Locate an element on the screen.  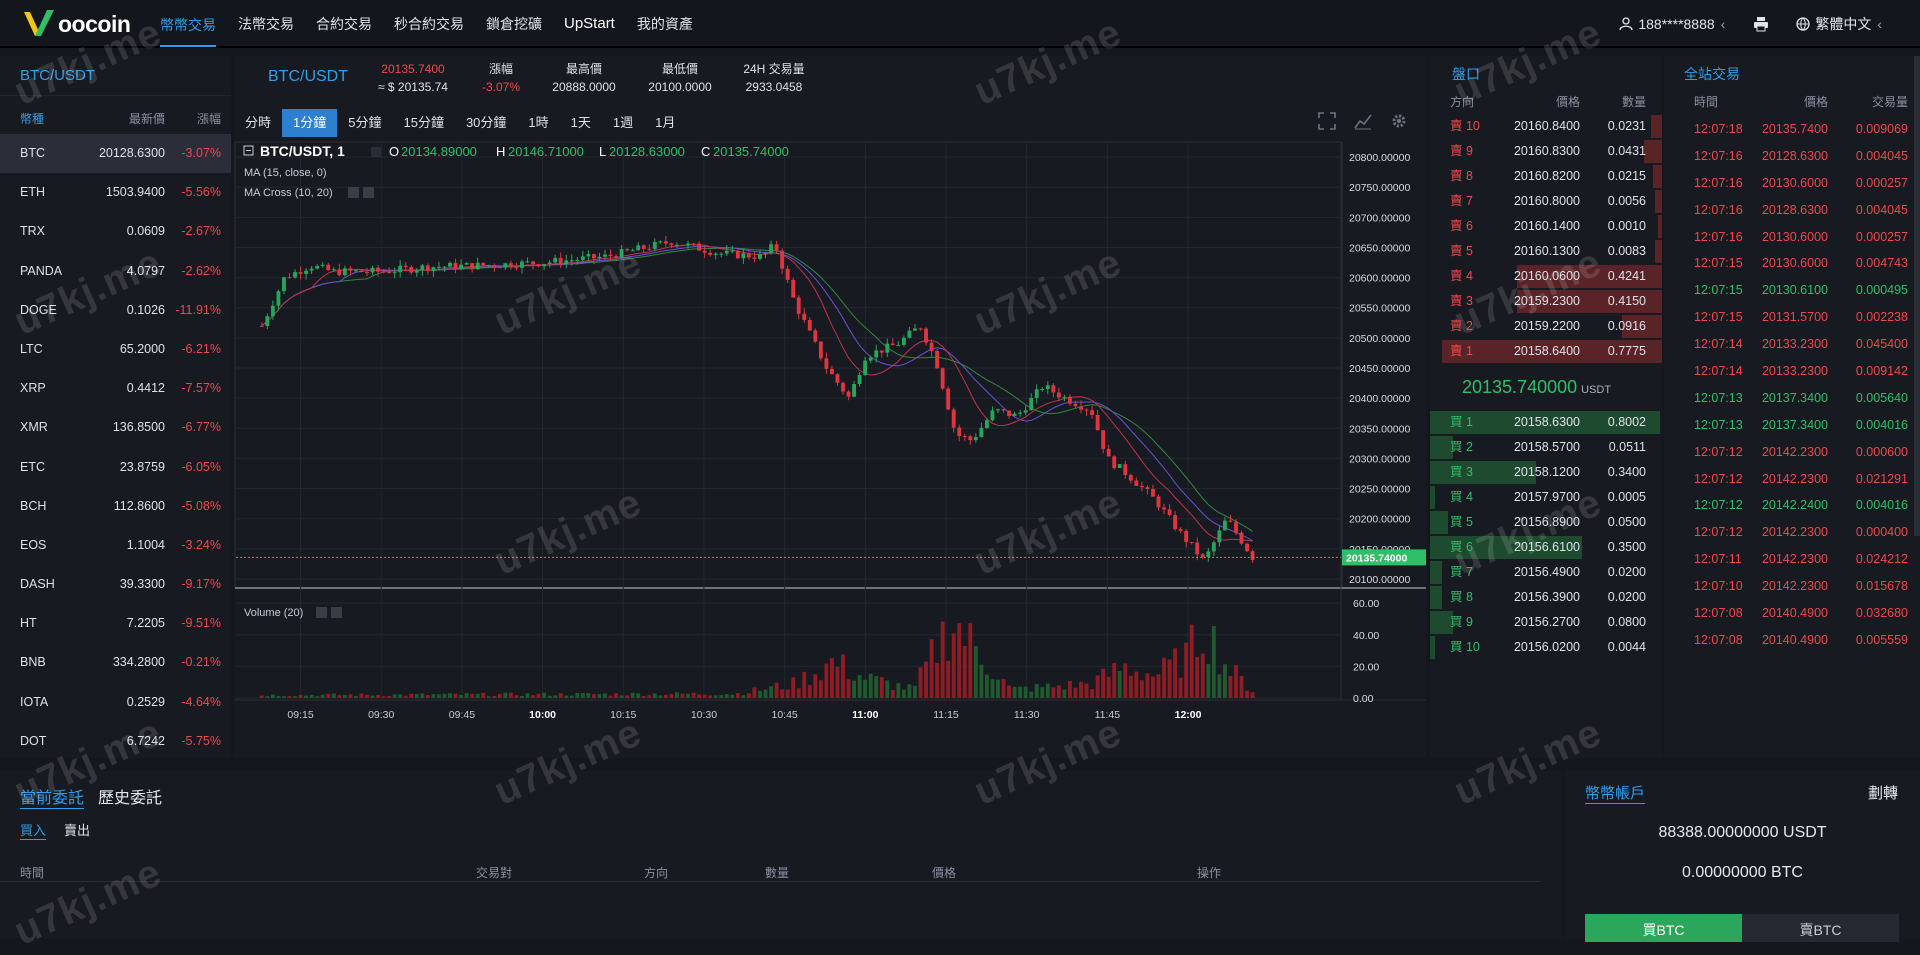
subtab-buy: 買入 is located at coordinates (33, 830).